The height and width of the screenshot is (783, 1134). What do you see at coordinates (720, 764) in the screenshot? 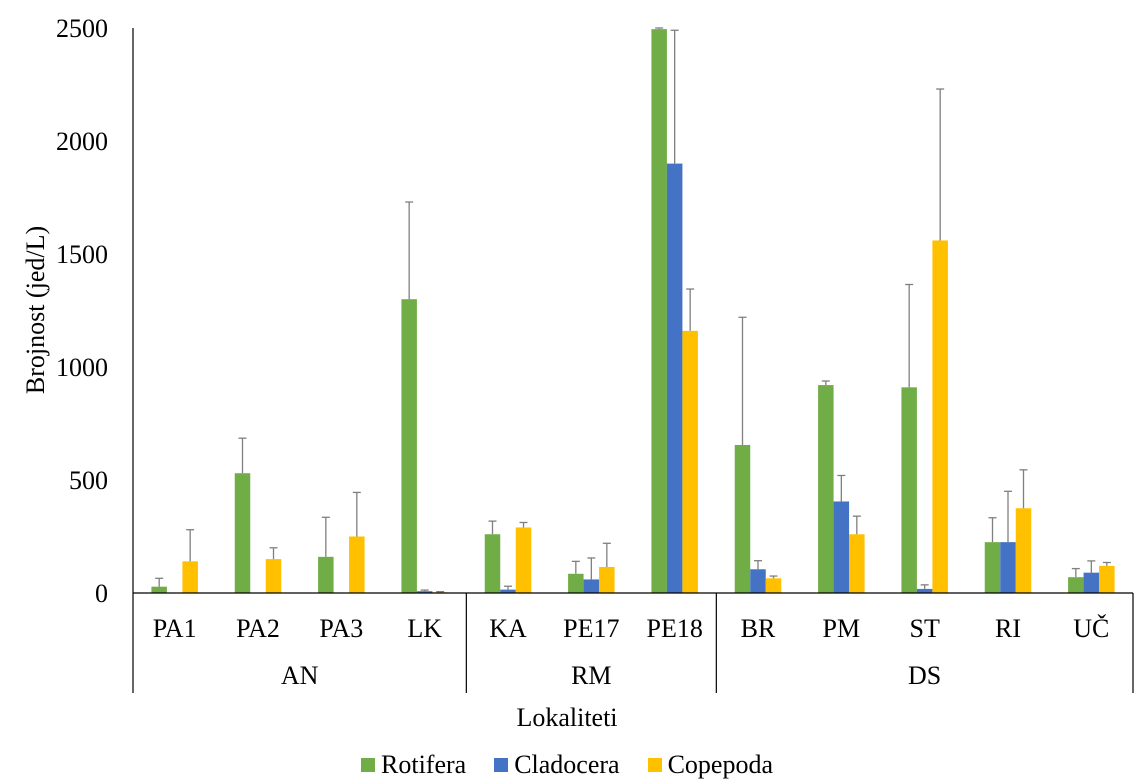
I see `legend-label-copepoda: Copepoda` at bounding box center [720, 764].